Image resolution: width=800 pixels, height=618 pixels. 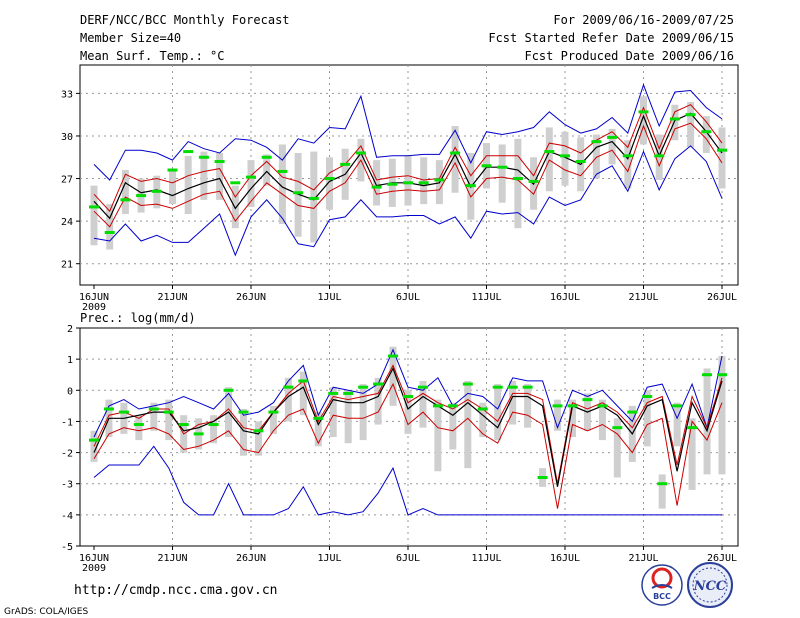 I want to click on temp-x-tick-label: 26JUN, so click(x=251, y=297).